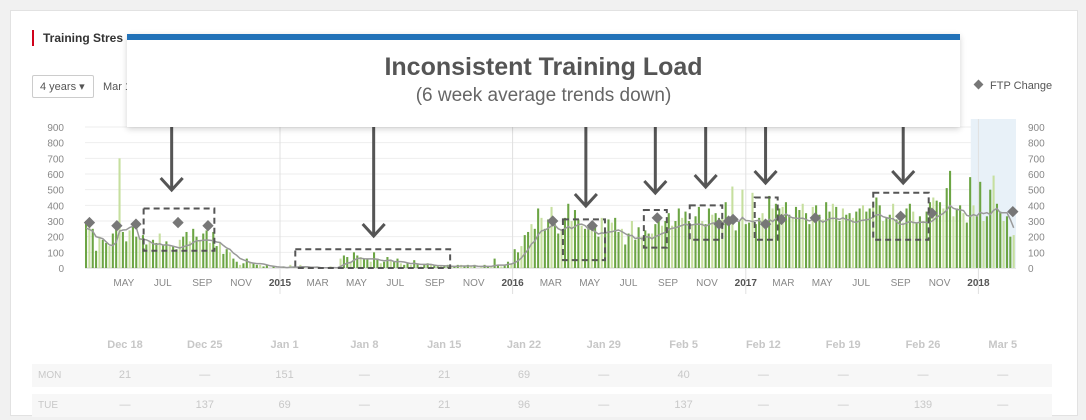  I want to click on y-tick-label: 400, so click(55, 206).